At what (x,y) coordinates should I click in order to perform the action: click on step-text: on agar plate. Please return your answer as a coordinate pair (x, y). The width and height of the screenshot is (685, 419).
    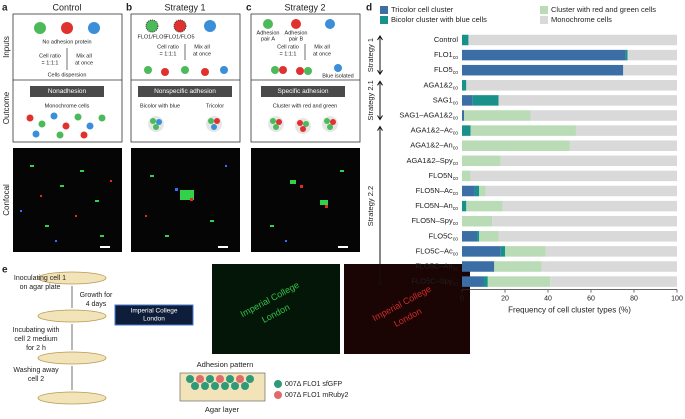
    Looking at the image, I should click on (40, 287).